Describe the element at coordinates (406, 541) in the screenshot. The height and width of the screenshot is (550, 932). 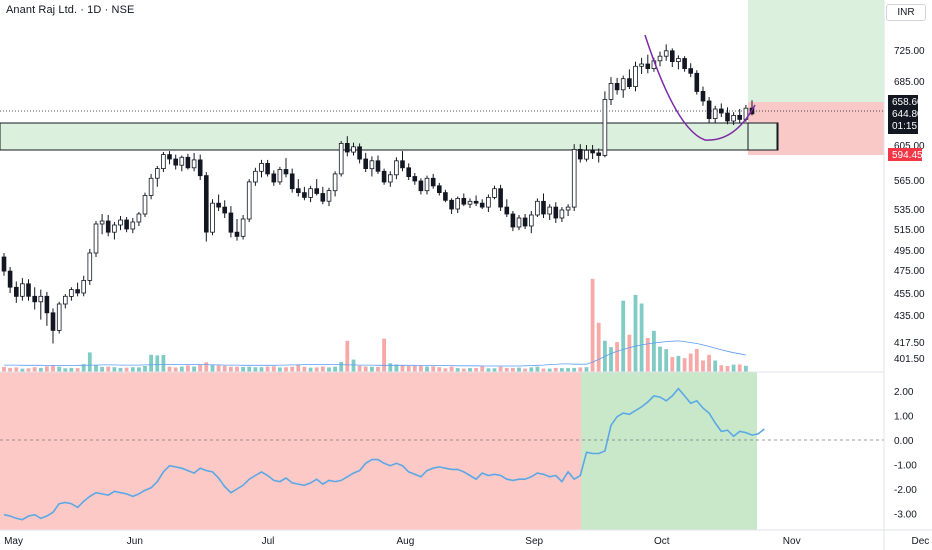
I see `time-tick-label: Aug` at that location.